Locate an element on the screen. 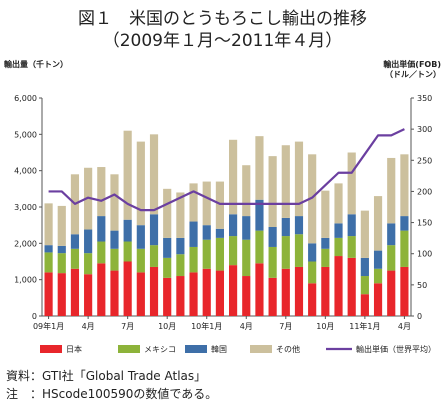 The height and width of the screenshot is (407, 445). bar-韓国-3 is located at coordinates (88, 241).